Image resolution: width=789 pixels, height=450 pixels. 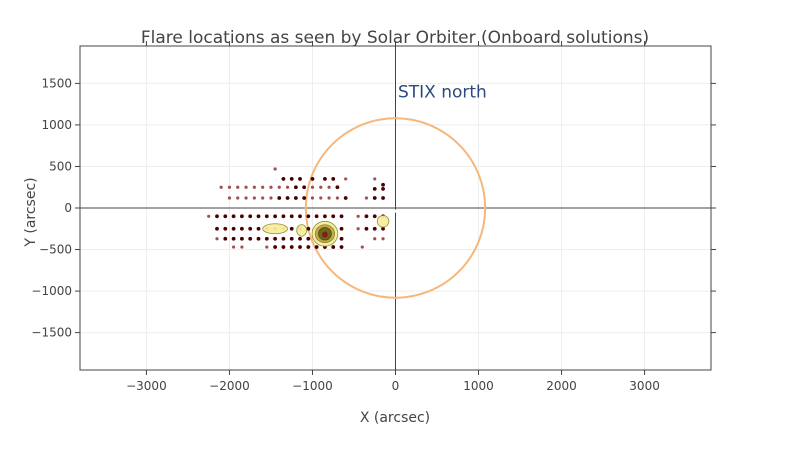 What do you see at coordinates (206, 214) in the screenshot?
I see `zero-line-gap-left` at bounding box center [206, 214].